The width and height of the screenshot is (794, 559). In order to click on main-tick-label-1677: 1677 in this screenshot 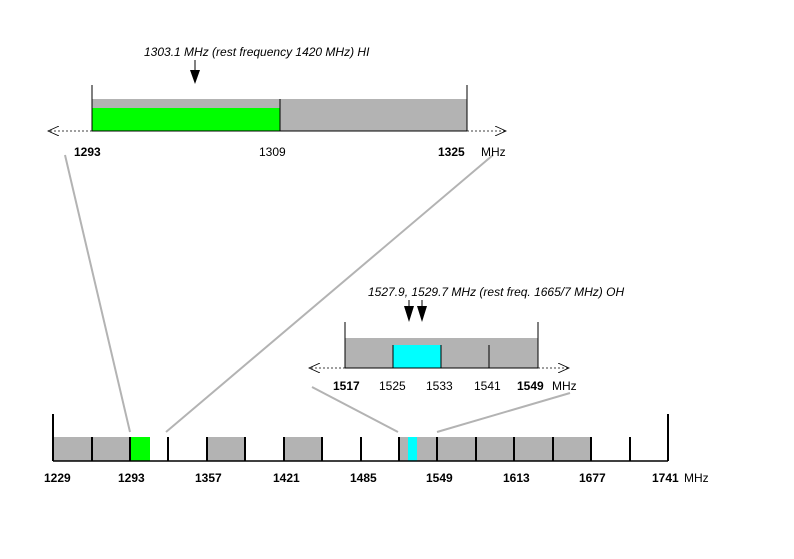, I will do `click(592, 478)`.